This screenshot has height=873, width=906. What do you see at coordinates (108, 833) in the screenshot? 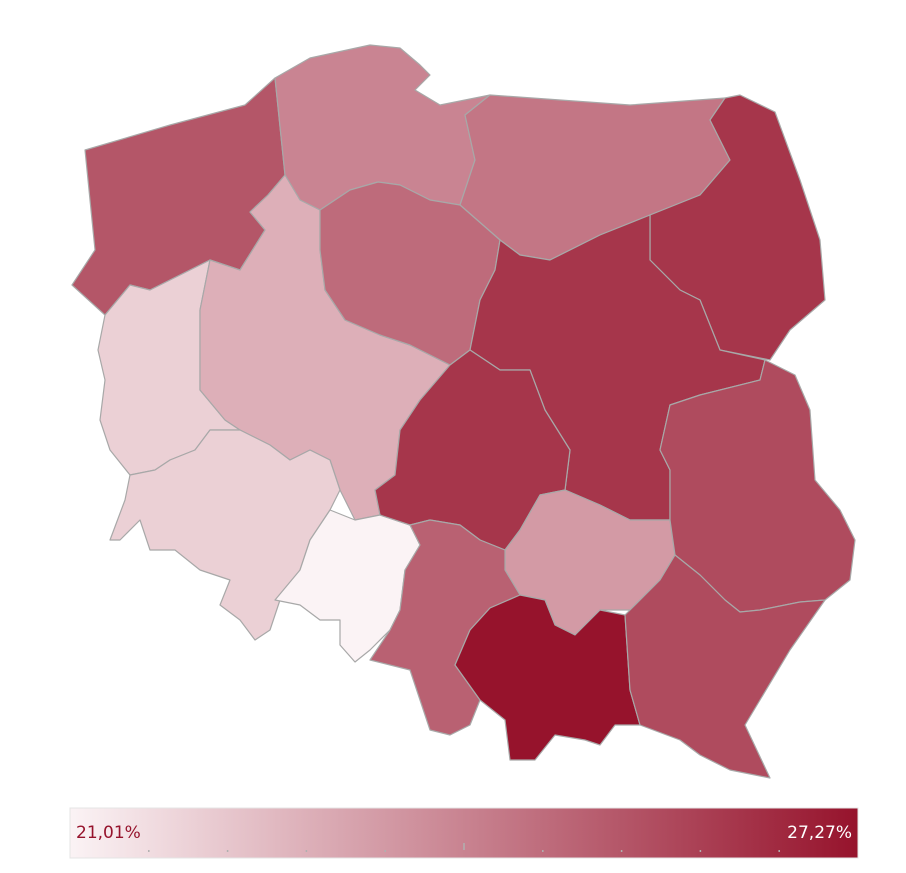
I see `scale-min-label: 21,01%` at bounding box center [108, 833].